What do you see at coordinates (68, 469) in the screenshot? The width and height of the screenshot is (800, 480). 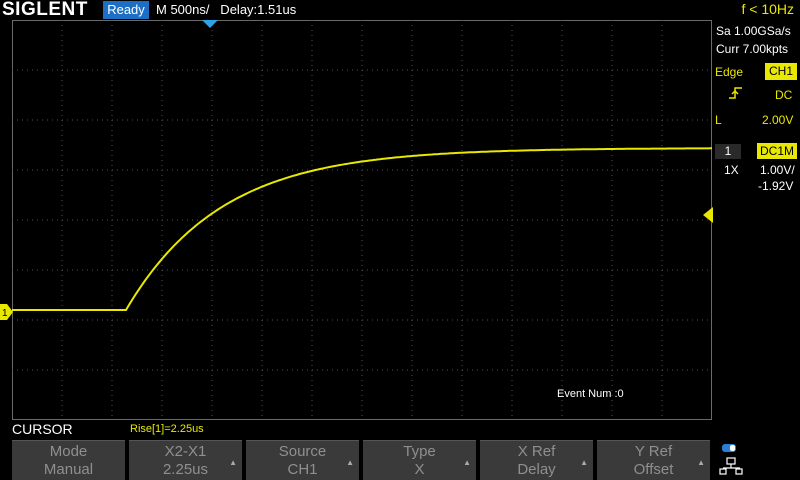 I see `softkey-value: Manual` at bounding box center [68, 469].